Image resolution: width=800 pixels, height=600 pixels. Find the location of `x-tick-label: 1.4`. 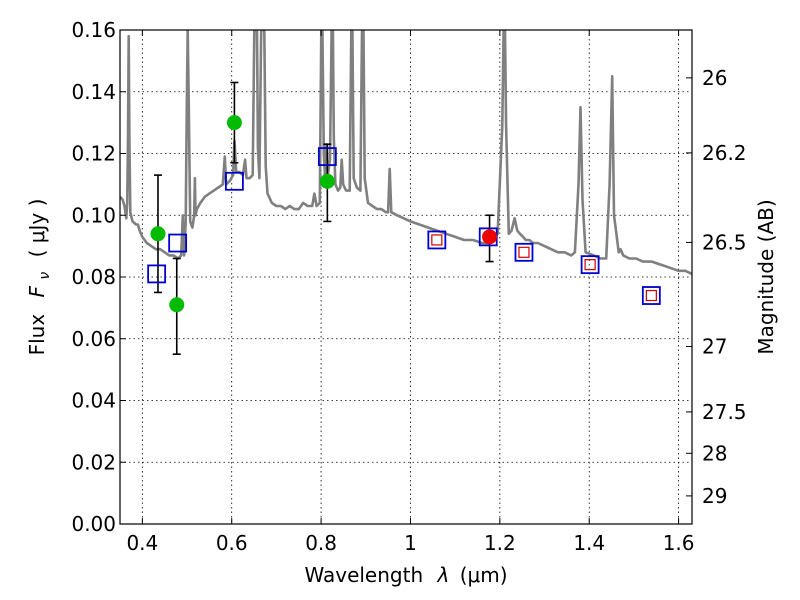

x-tick-label: 1.4 is located at coordinates (589, 543).